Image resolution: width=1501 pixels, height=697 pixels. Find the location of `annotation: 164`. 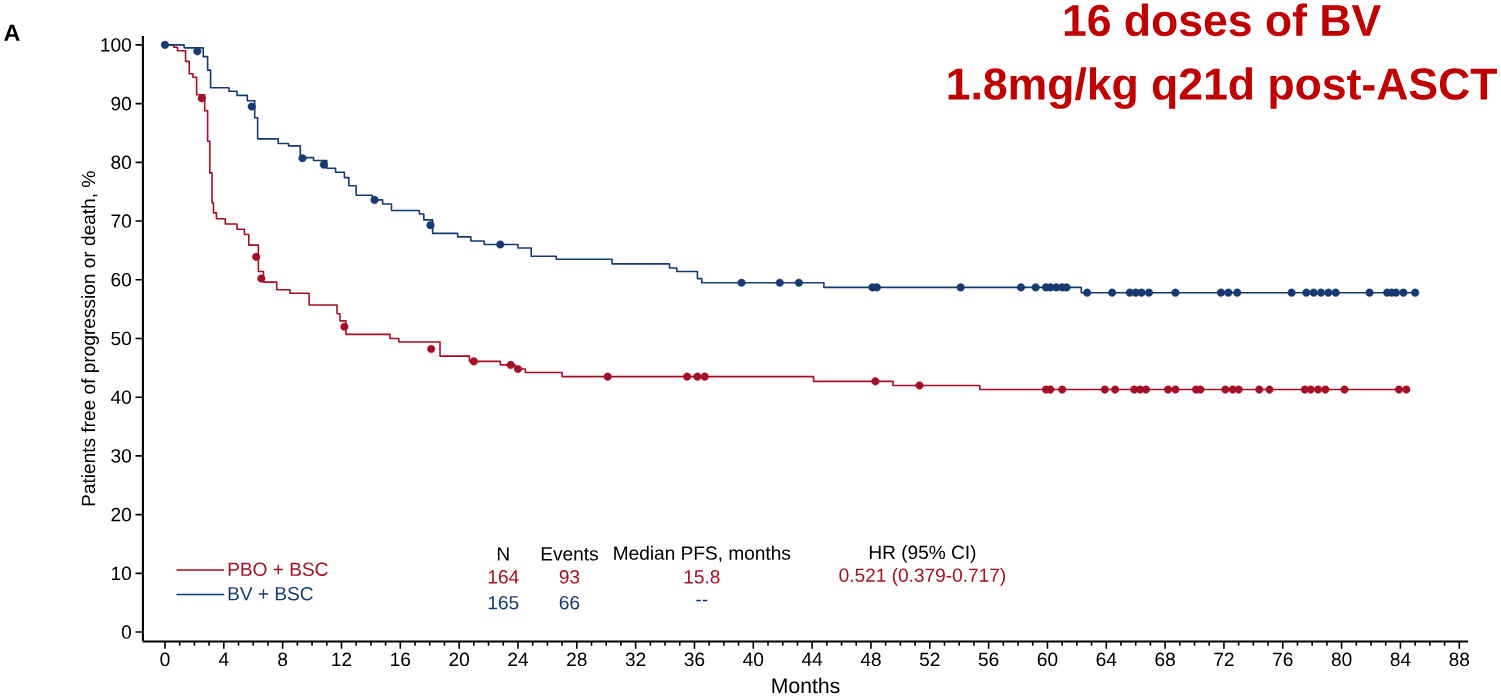

annotation: 164 is located at coordinates (503, 577).